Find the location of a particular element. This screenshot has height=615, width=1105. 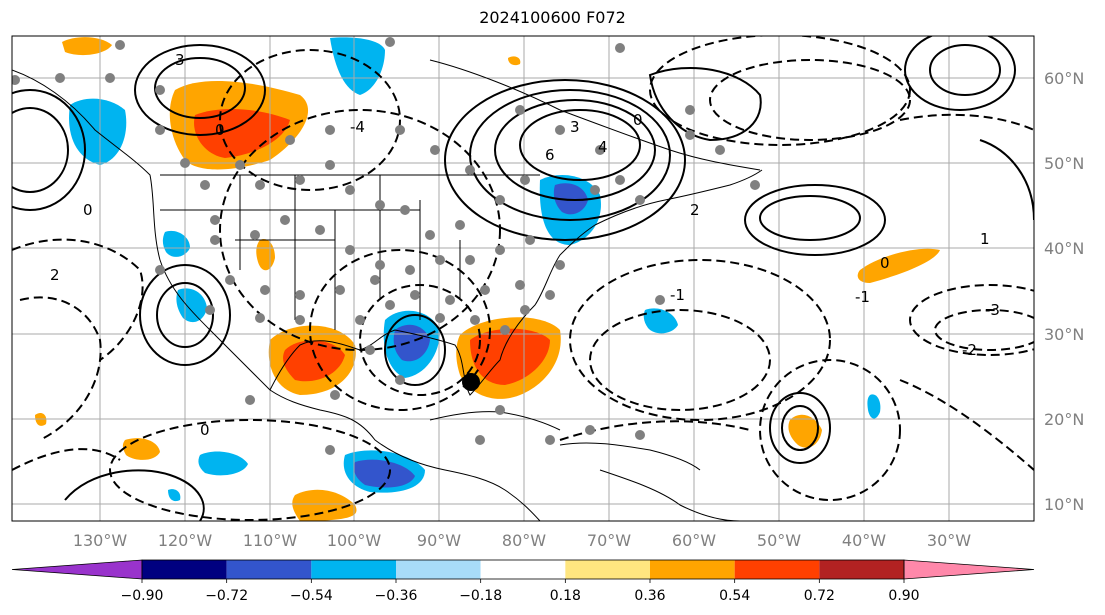

lon-tick-label: 80°W is located at coordinates (524, 540).